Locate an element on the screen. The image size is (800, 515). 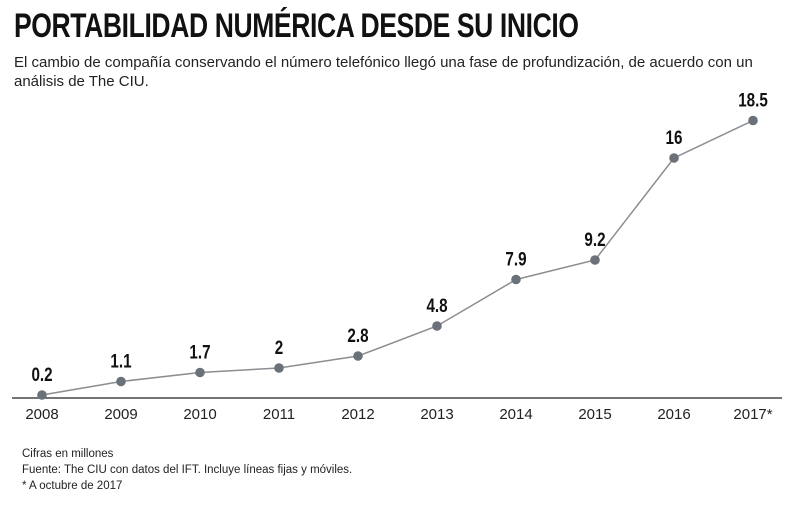
units-note: Cifras en millones is located at coordinates (68, 454).